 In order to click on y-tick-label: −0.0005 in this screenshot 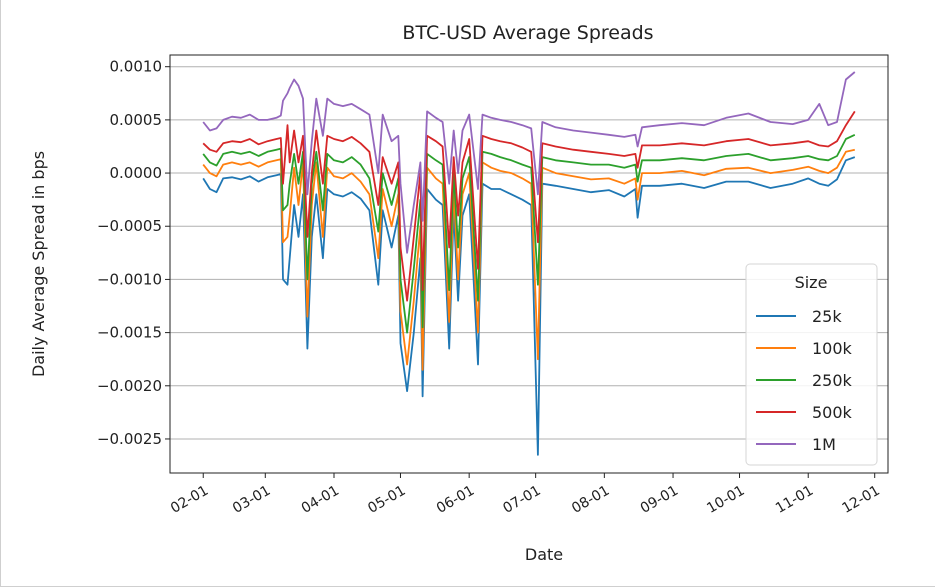, I will do `click(129, 226)`.